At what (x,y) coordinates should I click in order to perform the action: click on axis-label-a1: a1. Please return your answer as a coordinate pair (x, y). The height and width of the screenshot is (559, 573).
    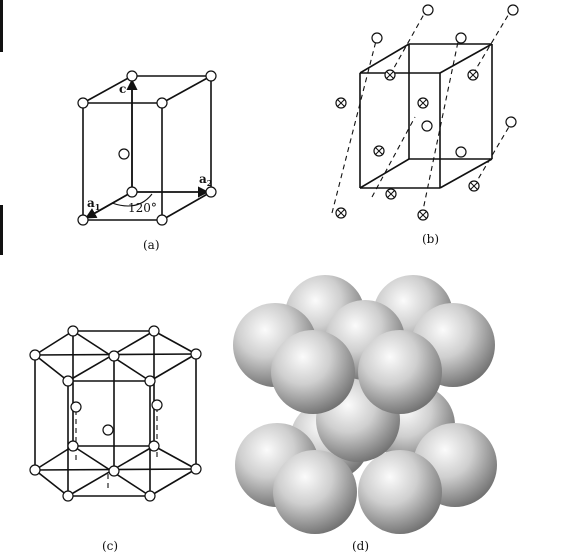
    Looking at the image, I should click on (93, 204).